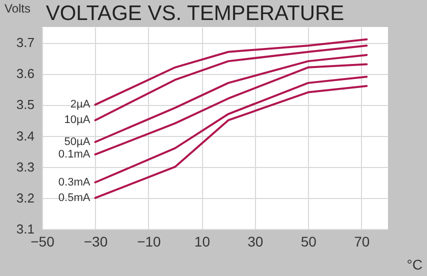 Image resolution: width=427 pixels, height=276 pixels. I want to click on x-tick-label: 30, so click(256, 242).